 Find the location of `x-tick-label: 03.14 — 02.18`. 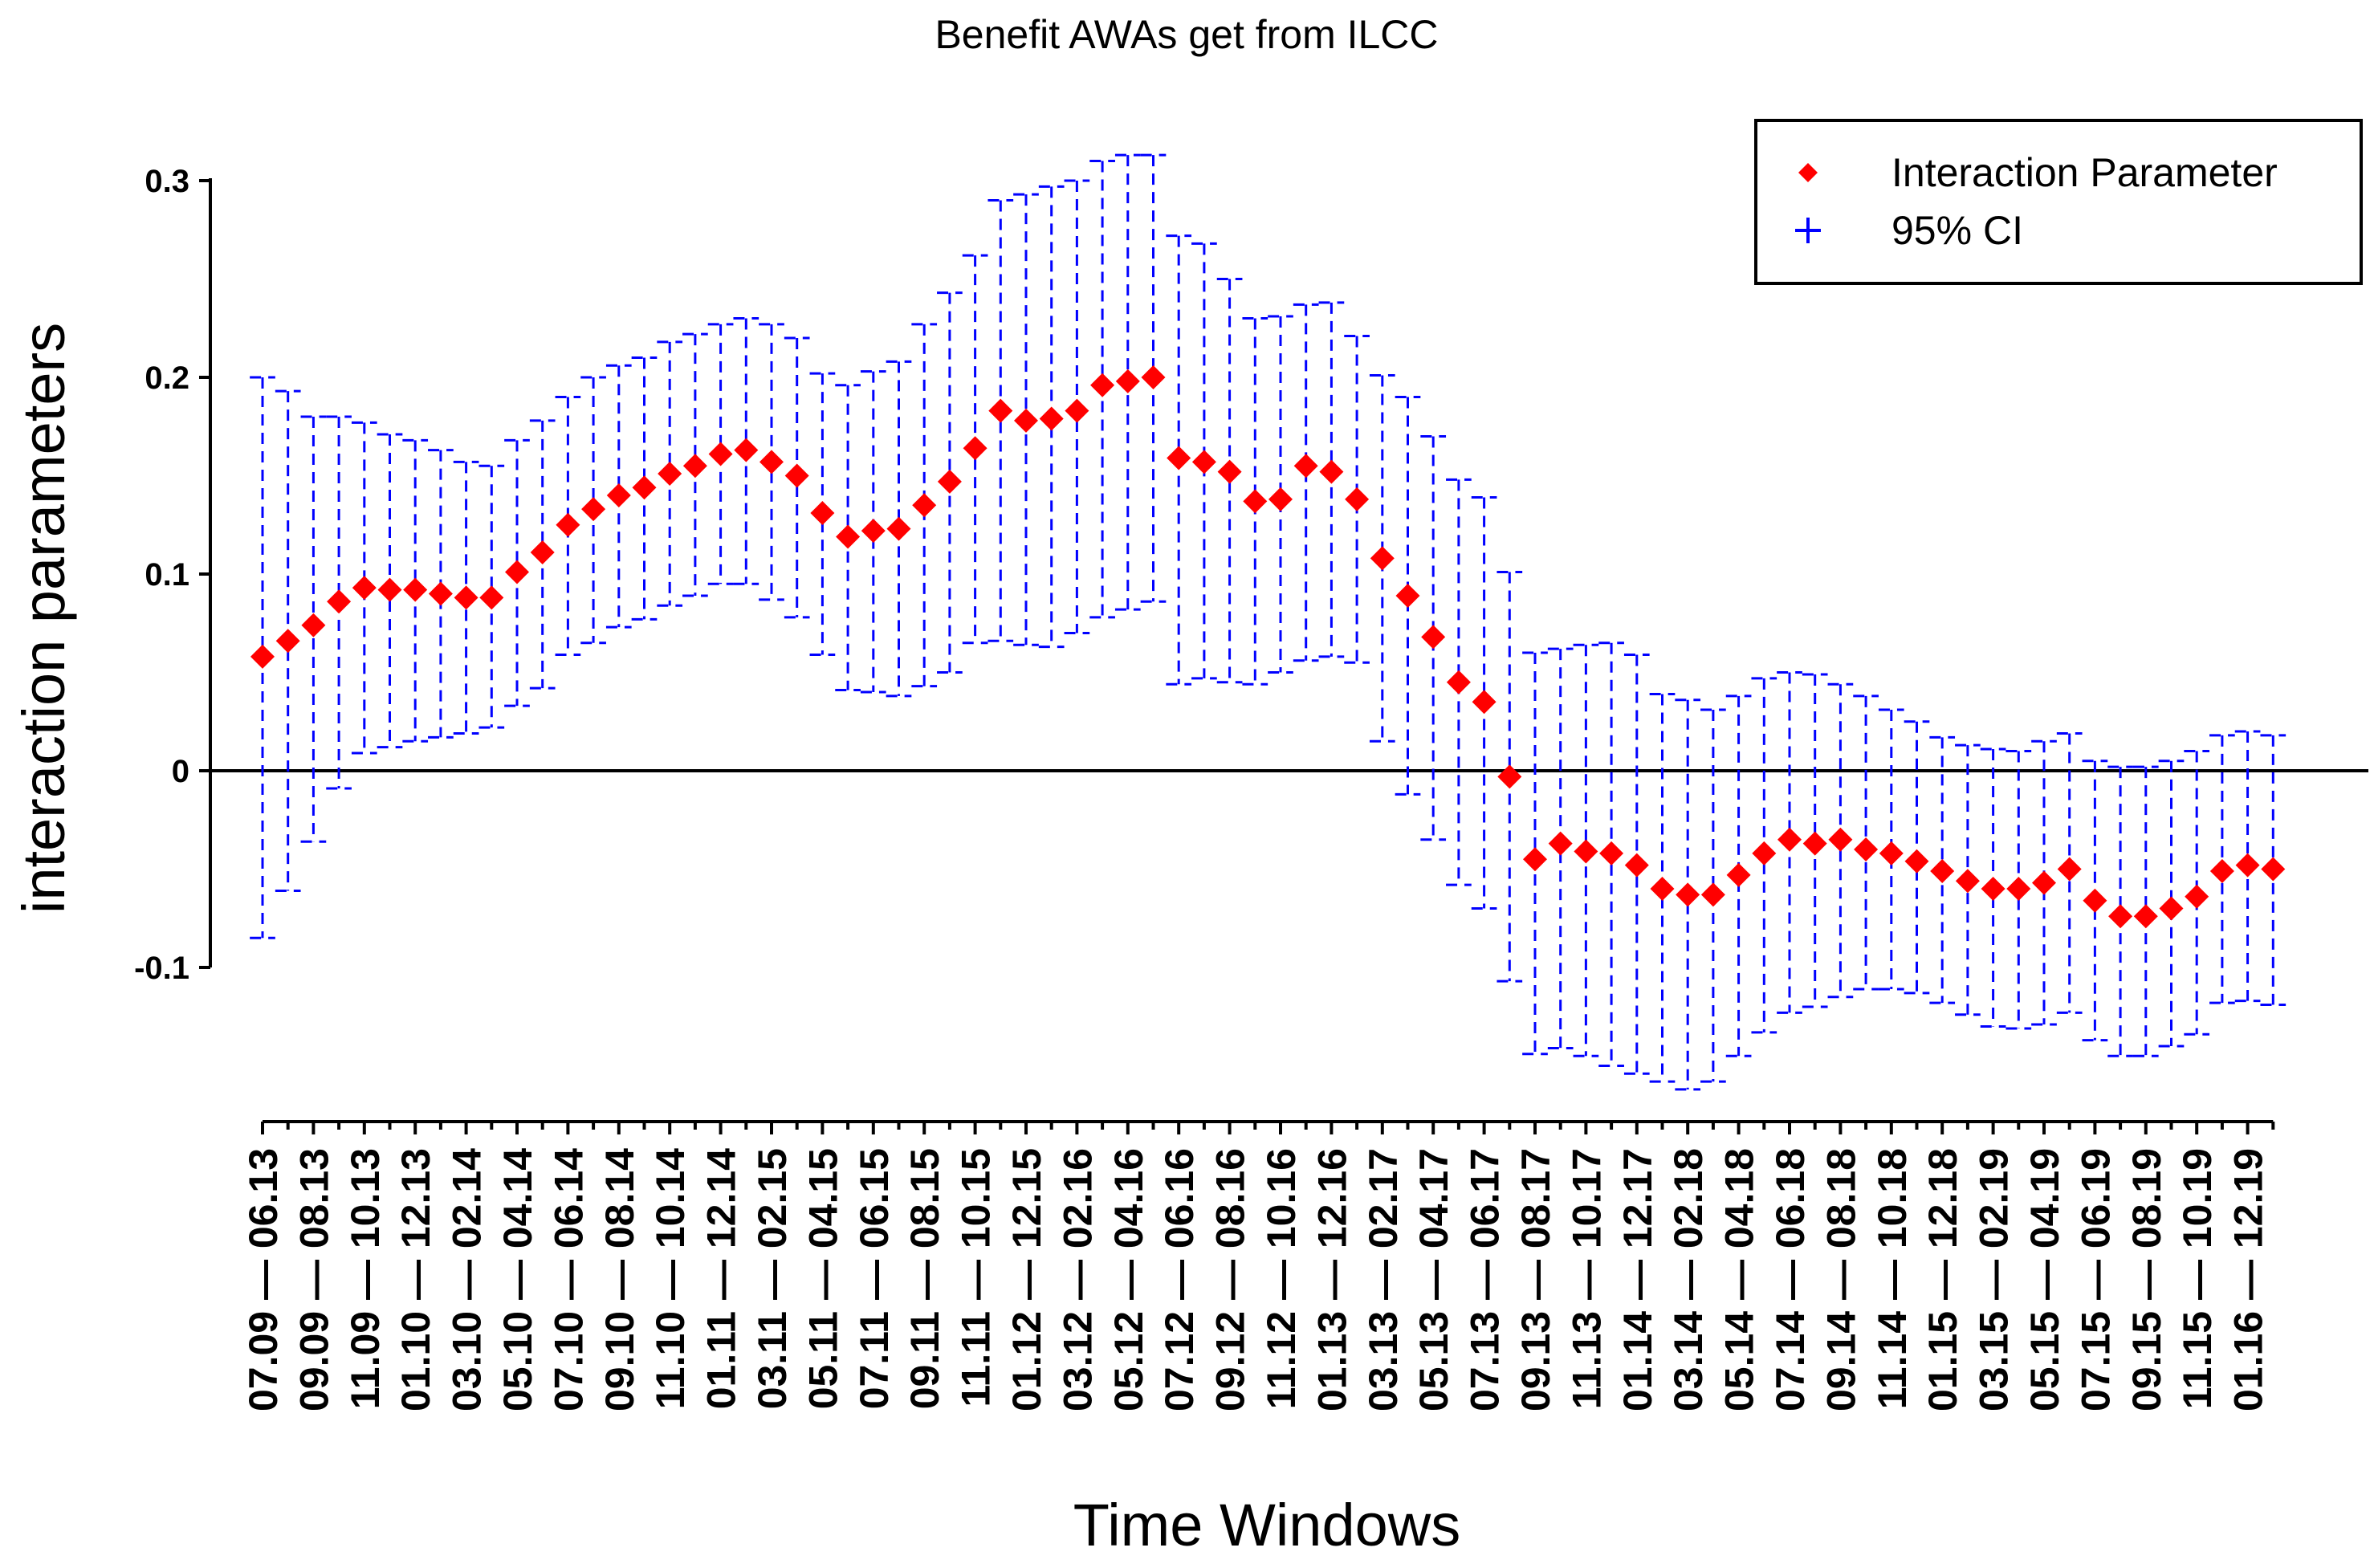

x-tick-label: 03.14 — 02.18 is located at coordinates (1688, 1279).